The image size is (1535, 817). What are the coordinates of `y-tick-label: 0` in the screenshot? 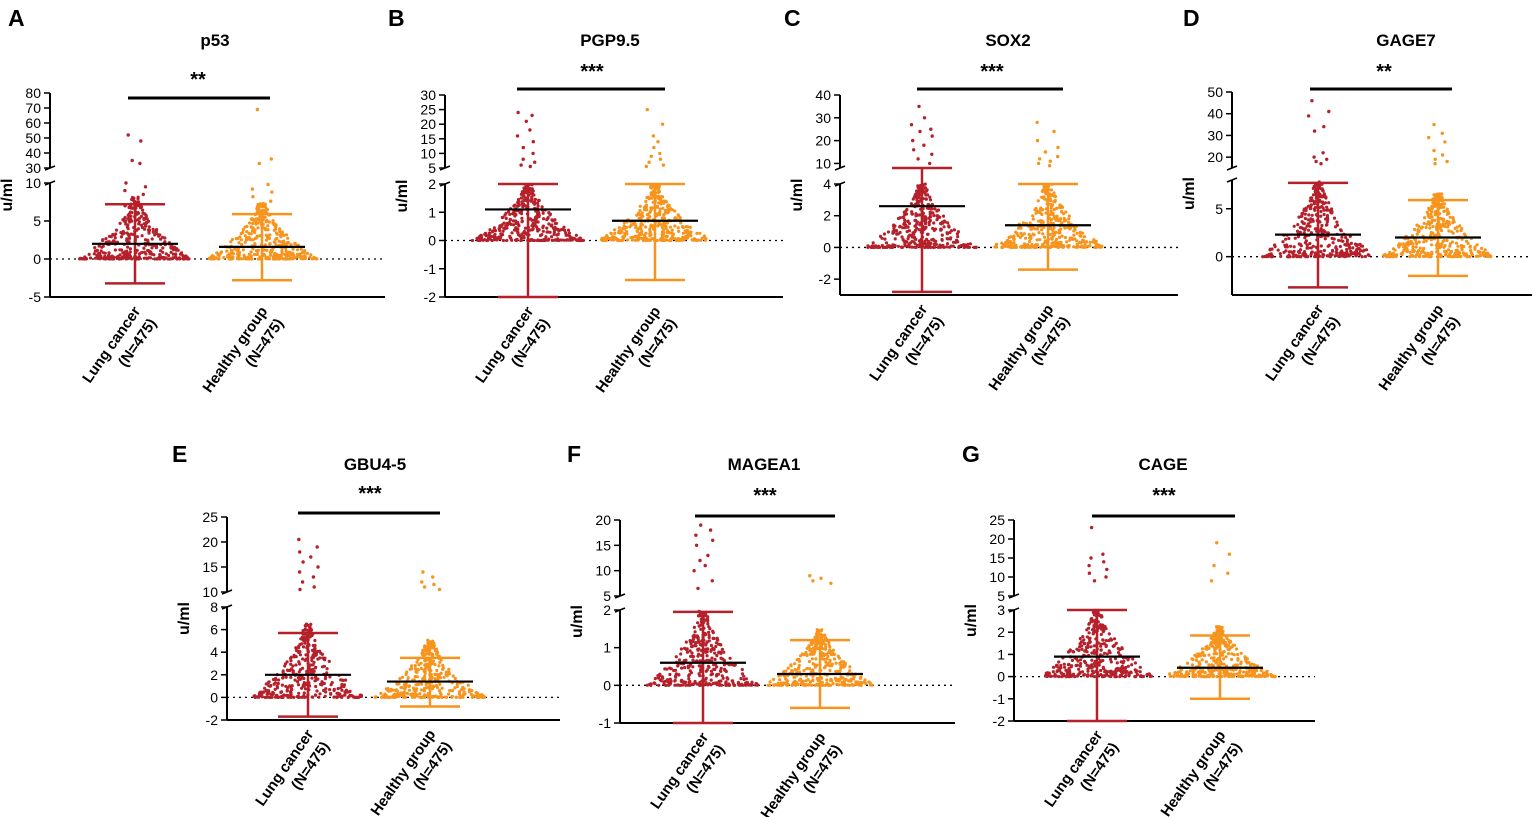 It's located at (37, 259).